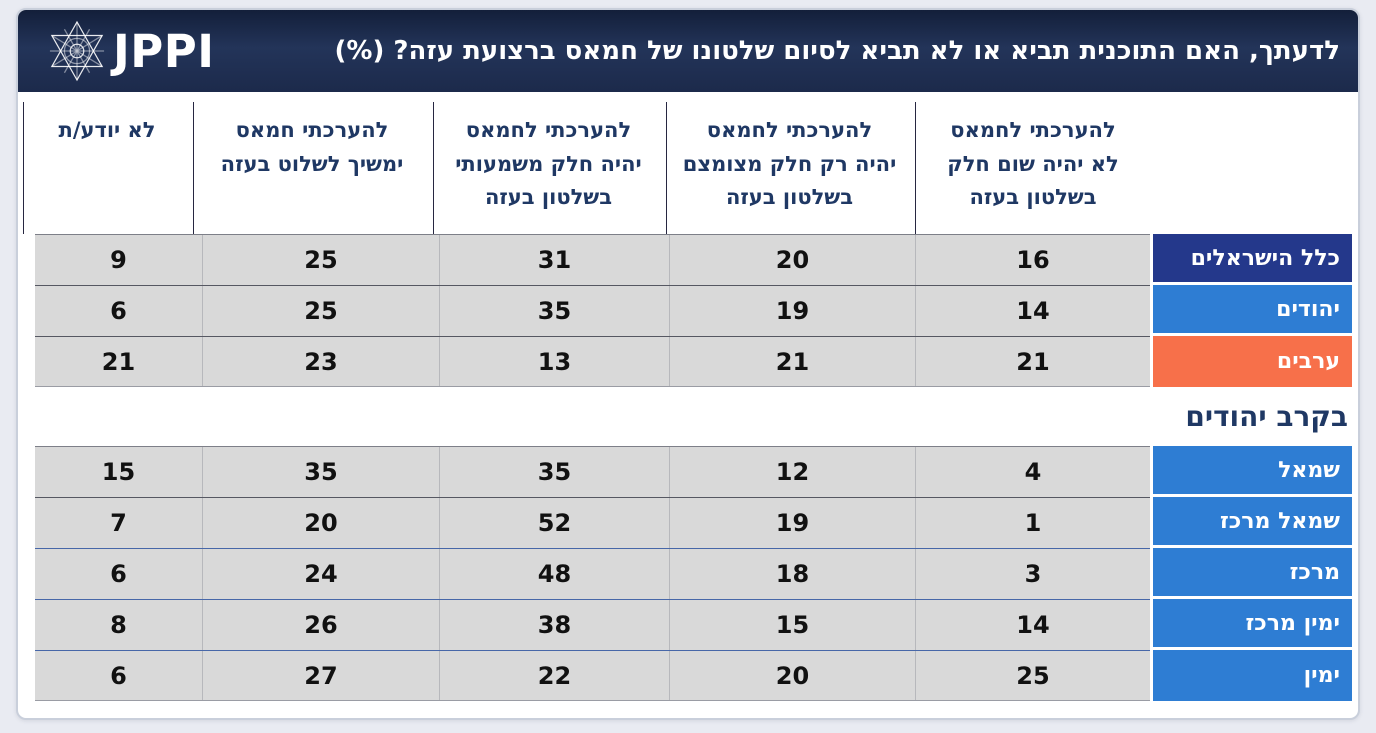 The height and width of the screenshot is (733, 1376). Describe the element at coordinates (554, 675) in the screenshot. I see `value-cell: 22` at that location.